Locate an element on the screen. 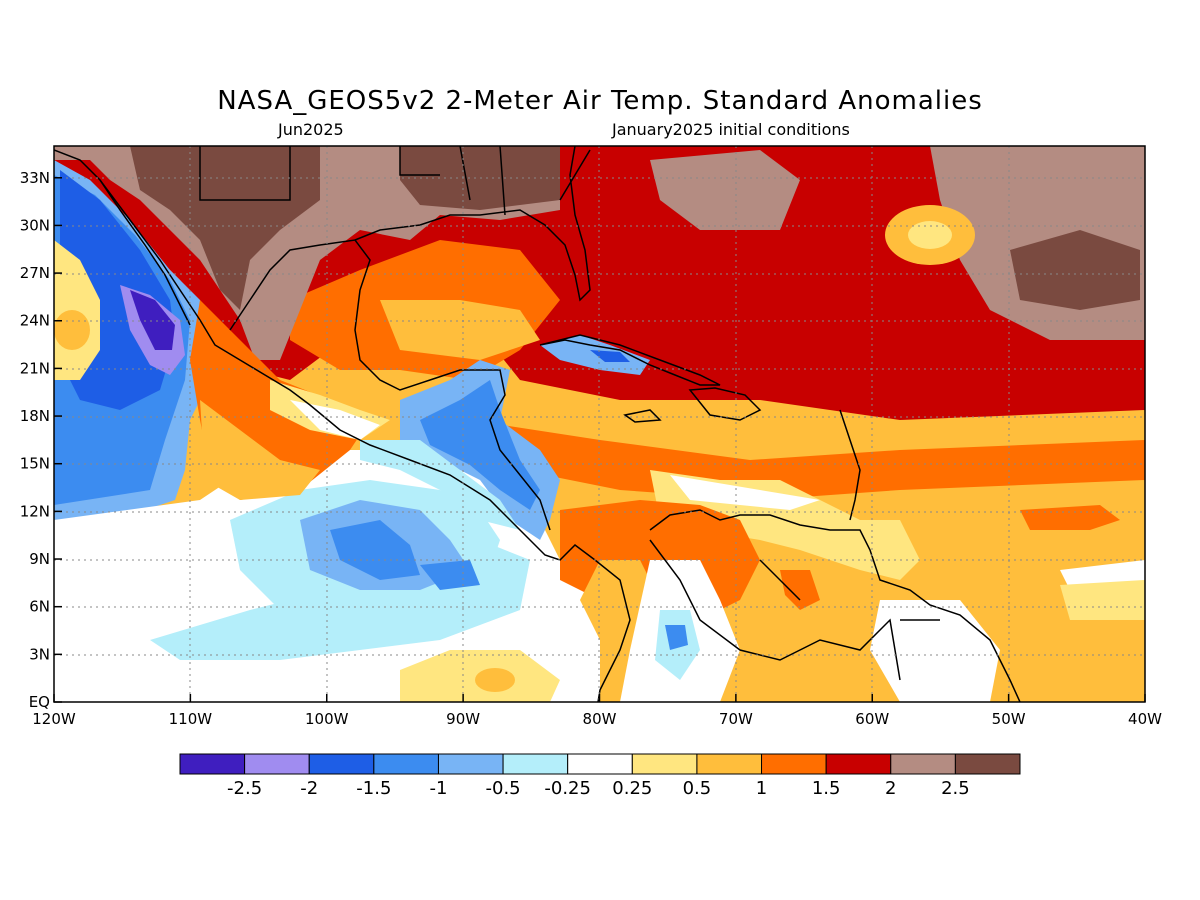 This screenshot has height=900, width=1200. colorbar-label: -0.25 is located at coordinates (567, 788).